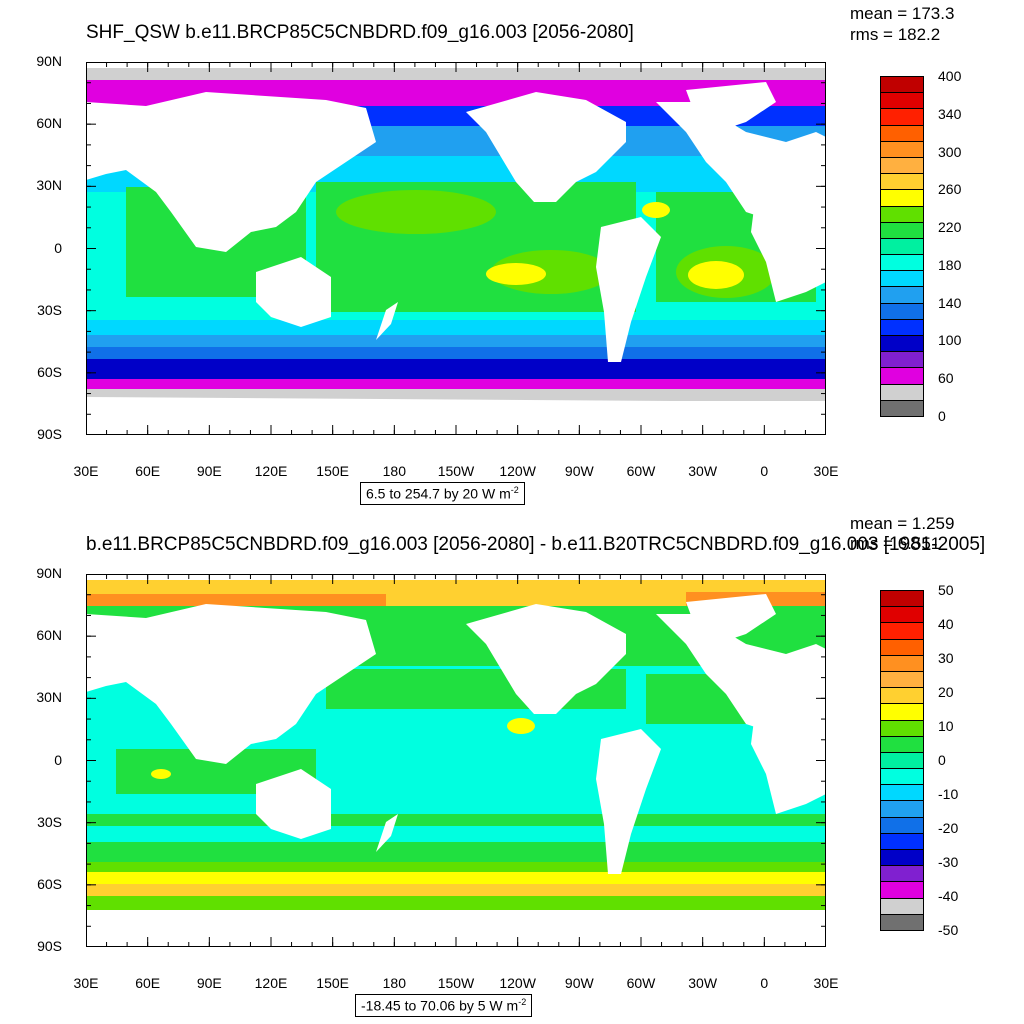  I want to click on bottom-rms-stat: rms = 6.551, so click(895, 543).